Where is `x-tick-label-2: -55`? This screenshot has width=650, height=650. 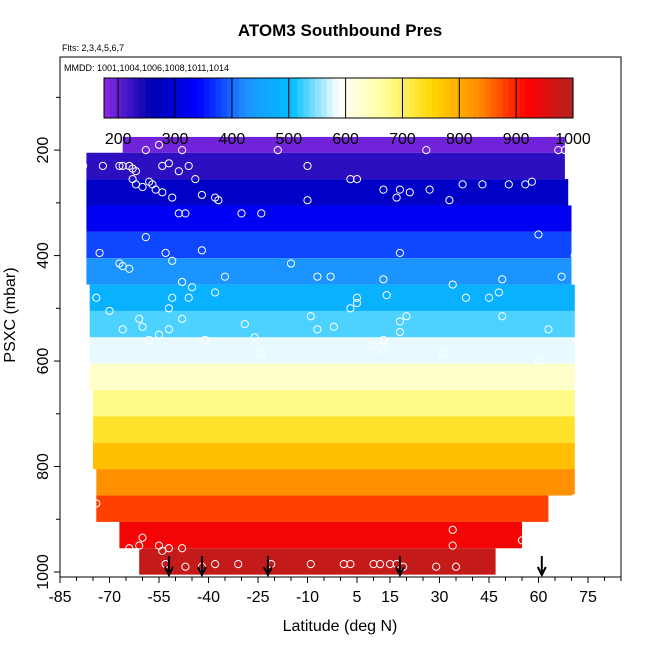
x-tick-label-2: -55 is located at coordinates (158, 597).